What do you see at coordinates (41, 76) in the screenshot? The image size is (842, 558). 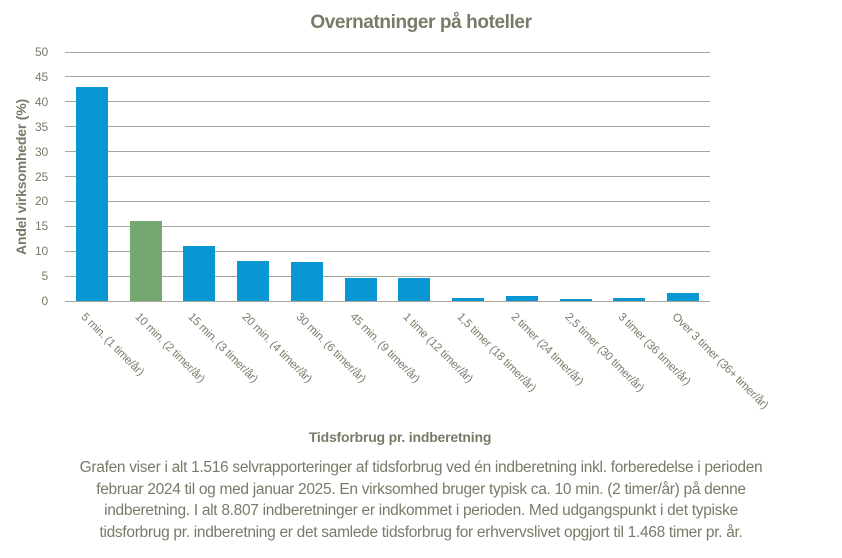 I see `y-tick-label: 45` at bounding box center [41, 76].